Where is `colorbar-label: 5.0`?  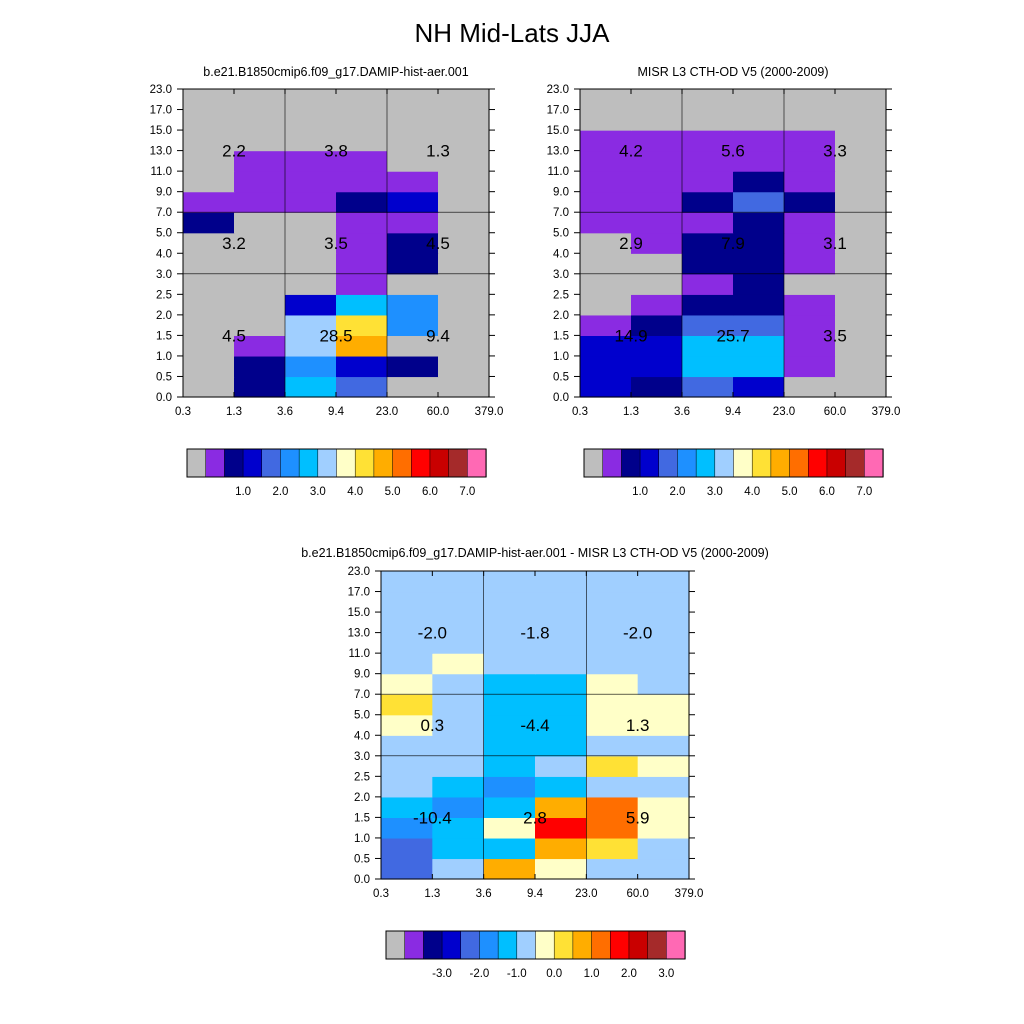
colorbar-label: 5.0 is located at coordinates (790, 492).